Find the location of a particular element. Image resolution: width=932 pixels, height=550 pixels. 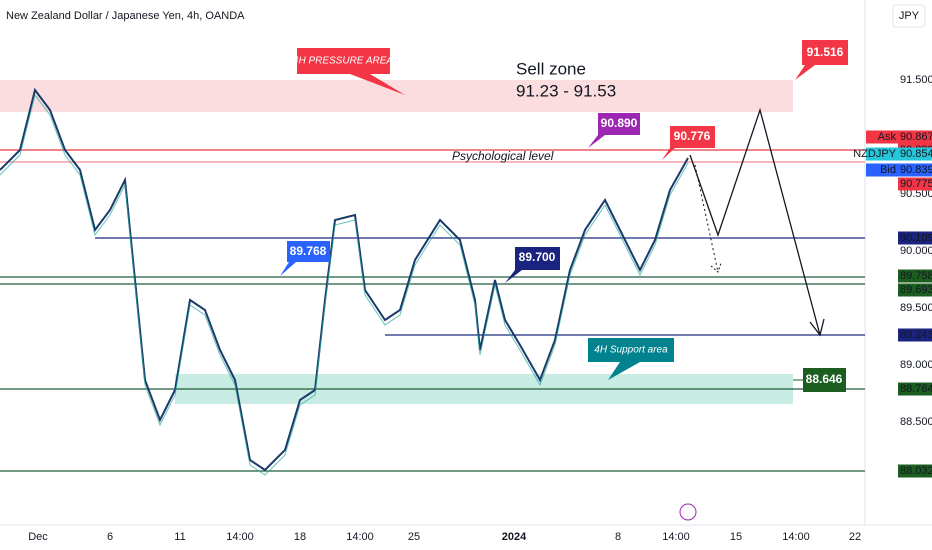

price-tag-label: 89.693 is located at coordinates (916, 290).